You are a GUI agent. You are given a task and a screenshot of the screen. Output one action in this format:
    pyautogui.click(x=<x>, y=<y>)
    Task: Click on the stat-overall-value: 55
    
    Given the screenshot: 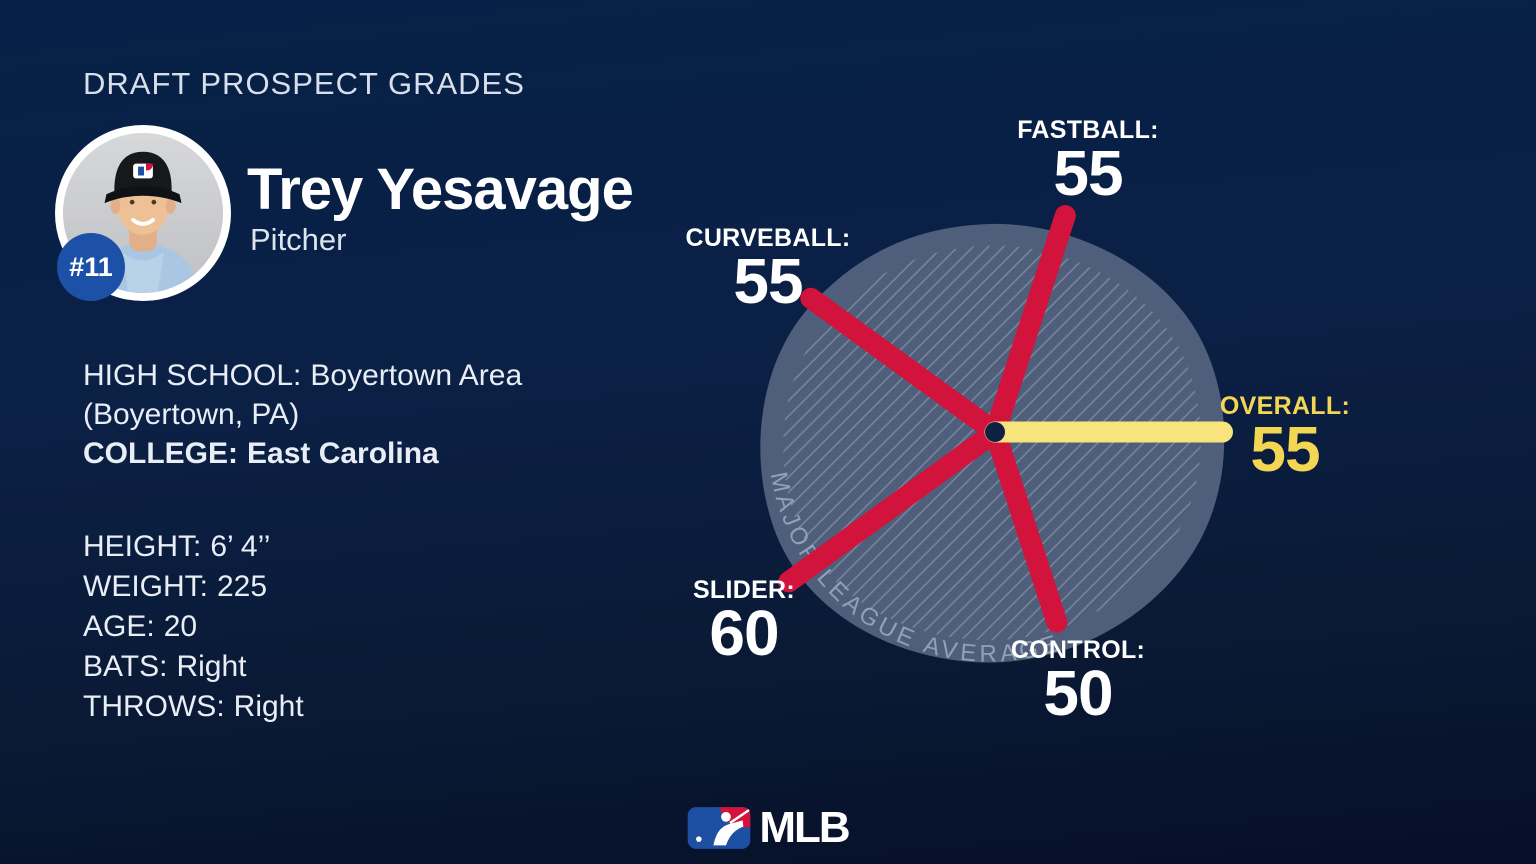 What is the action you would take?
    pyautogui.click(x=1285, y=449)
    